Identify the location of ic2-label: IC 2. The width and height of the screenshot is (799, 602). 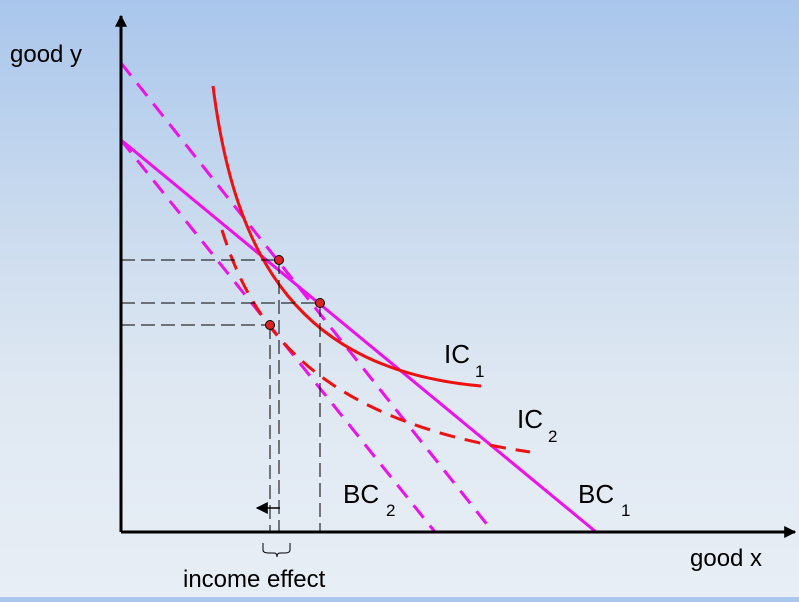
(537, 425).